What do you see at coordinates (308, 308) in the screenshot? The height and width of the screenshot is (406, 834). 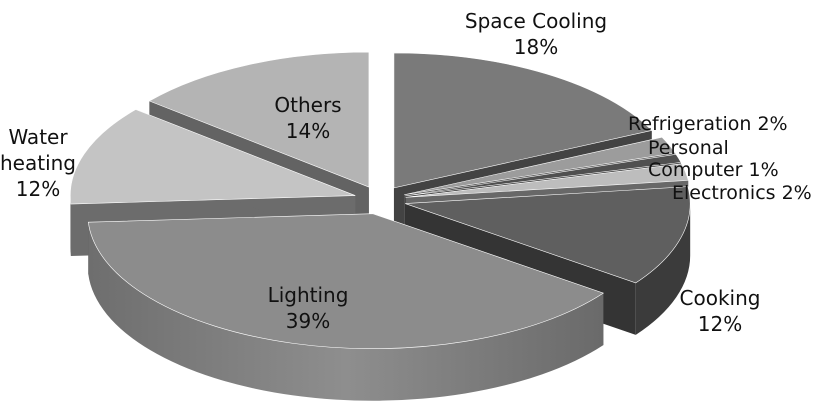 I see `label-lighting: Lighting 39%` at bounding box center [308, 308].